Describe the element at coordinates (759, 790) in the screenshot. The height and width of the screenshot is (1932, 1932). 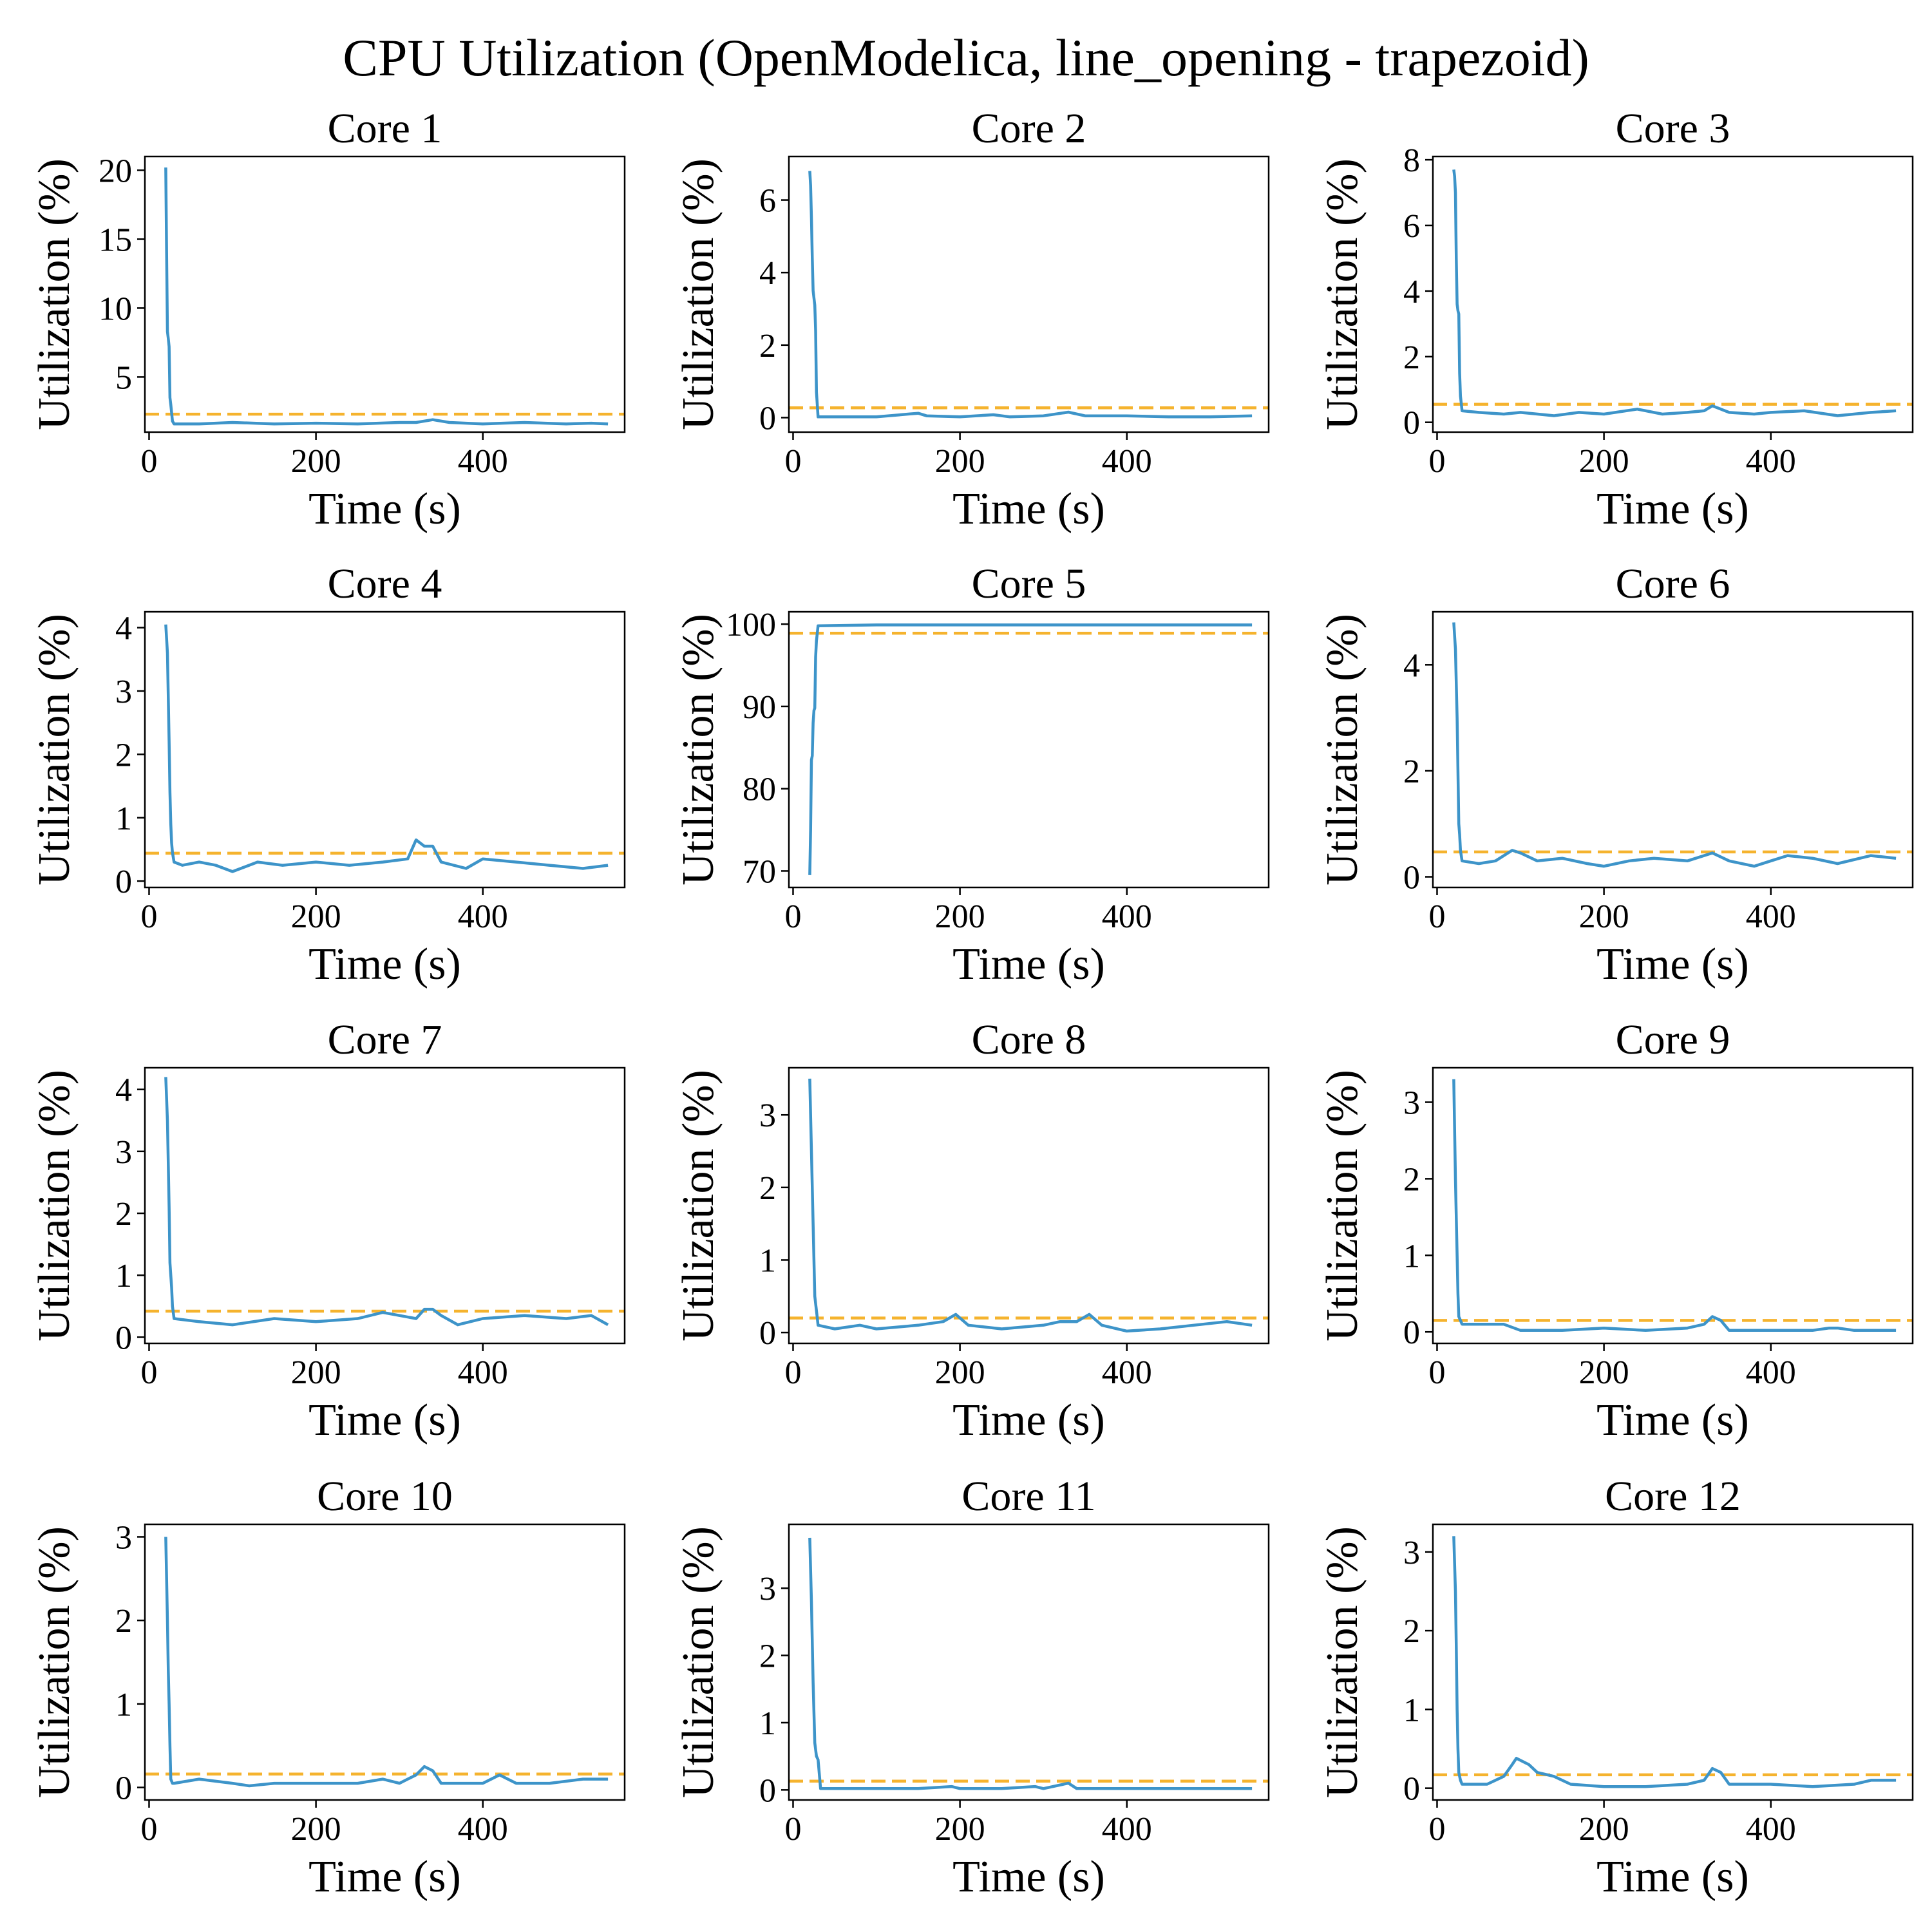
I see `y-tick-label: 80` at that location.